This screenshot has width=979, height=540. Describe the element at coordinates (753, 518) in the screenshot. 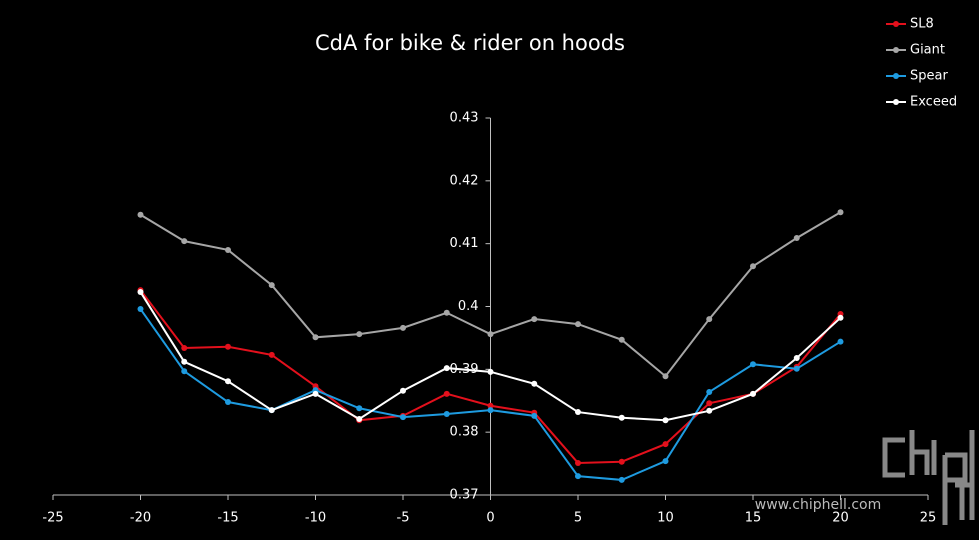

I see `x-tick-label: 15` at that location.